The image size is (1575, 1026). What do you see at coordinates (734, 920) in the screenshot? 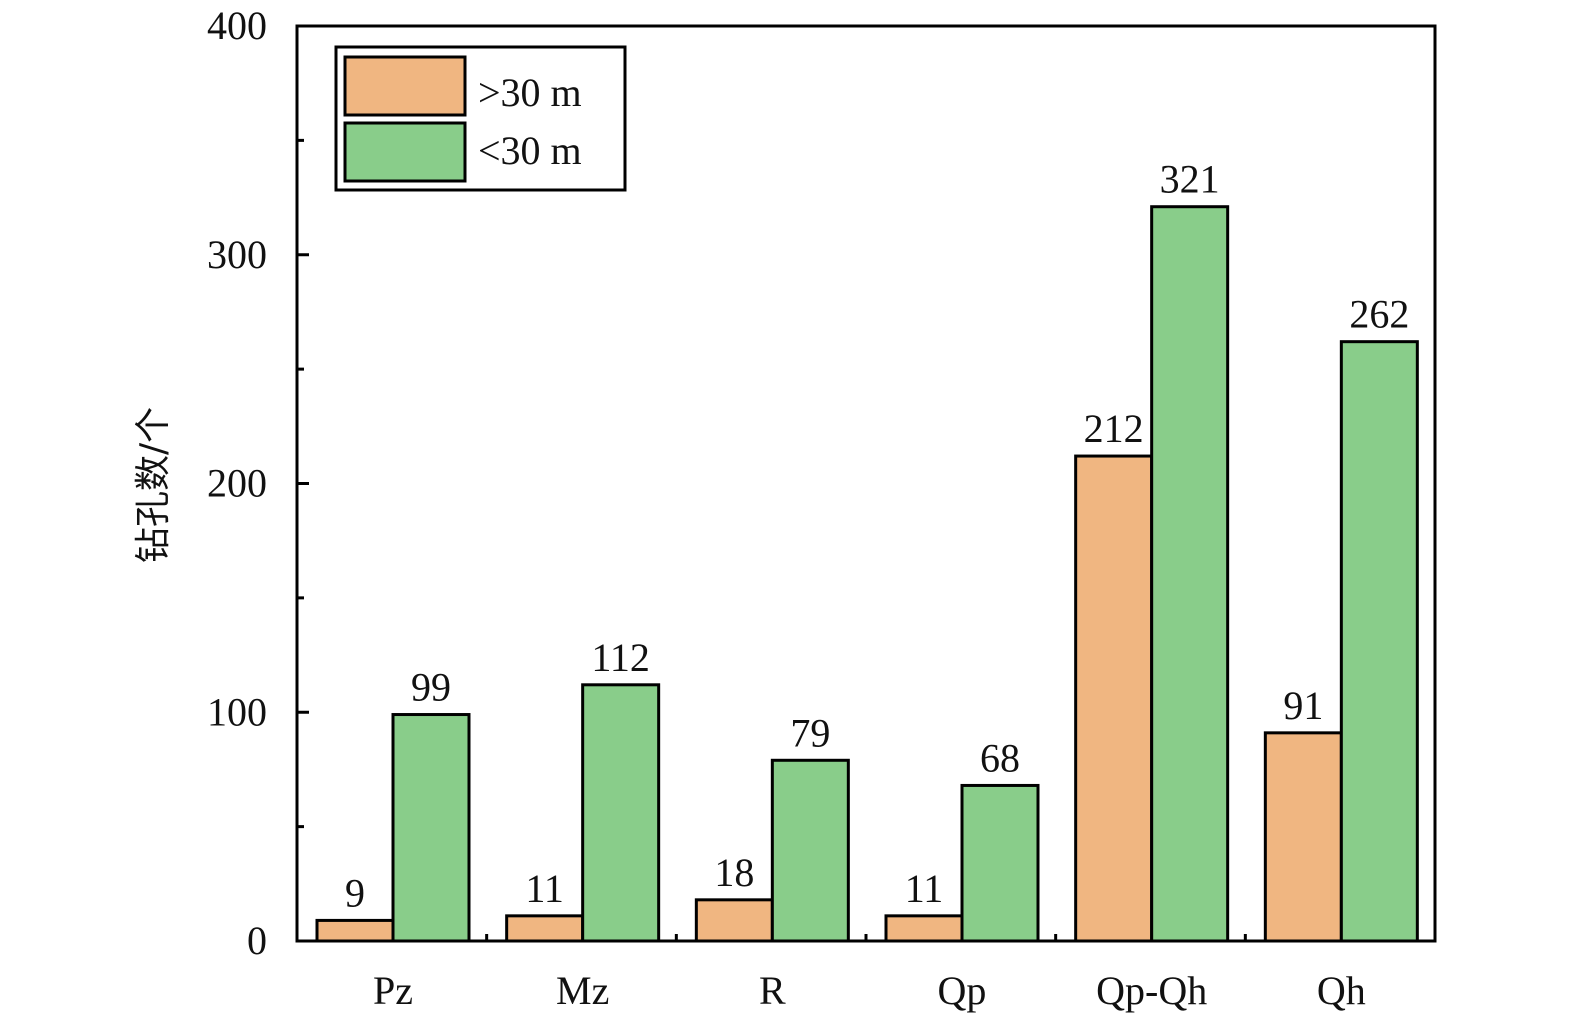
I see `bar-r-over-30m` at bounding box center [734, 920].